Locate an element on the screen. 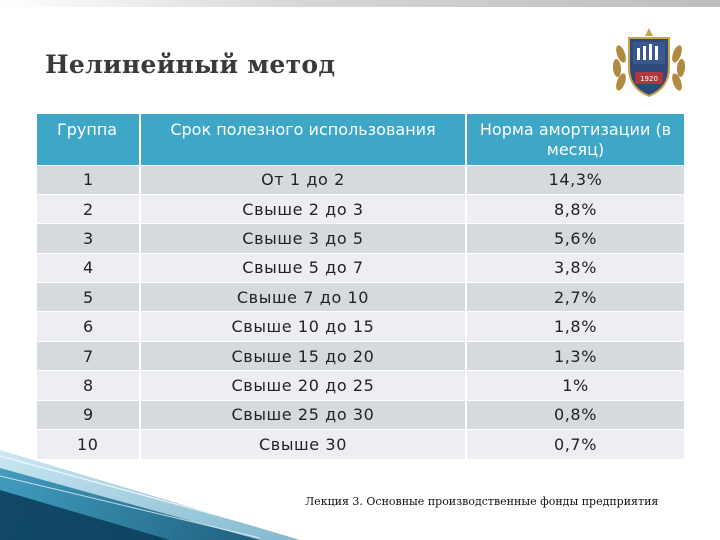 This screenshot has width=720, height=540. cell-term: Свыше 2 до 3 is located at coordinates (303, 208).